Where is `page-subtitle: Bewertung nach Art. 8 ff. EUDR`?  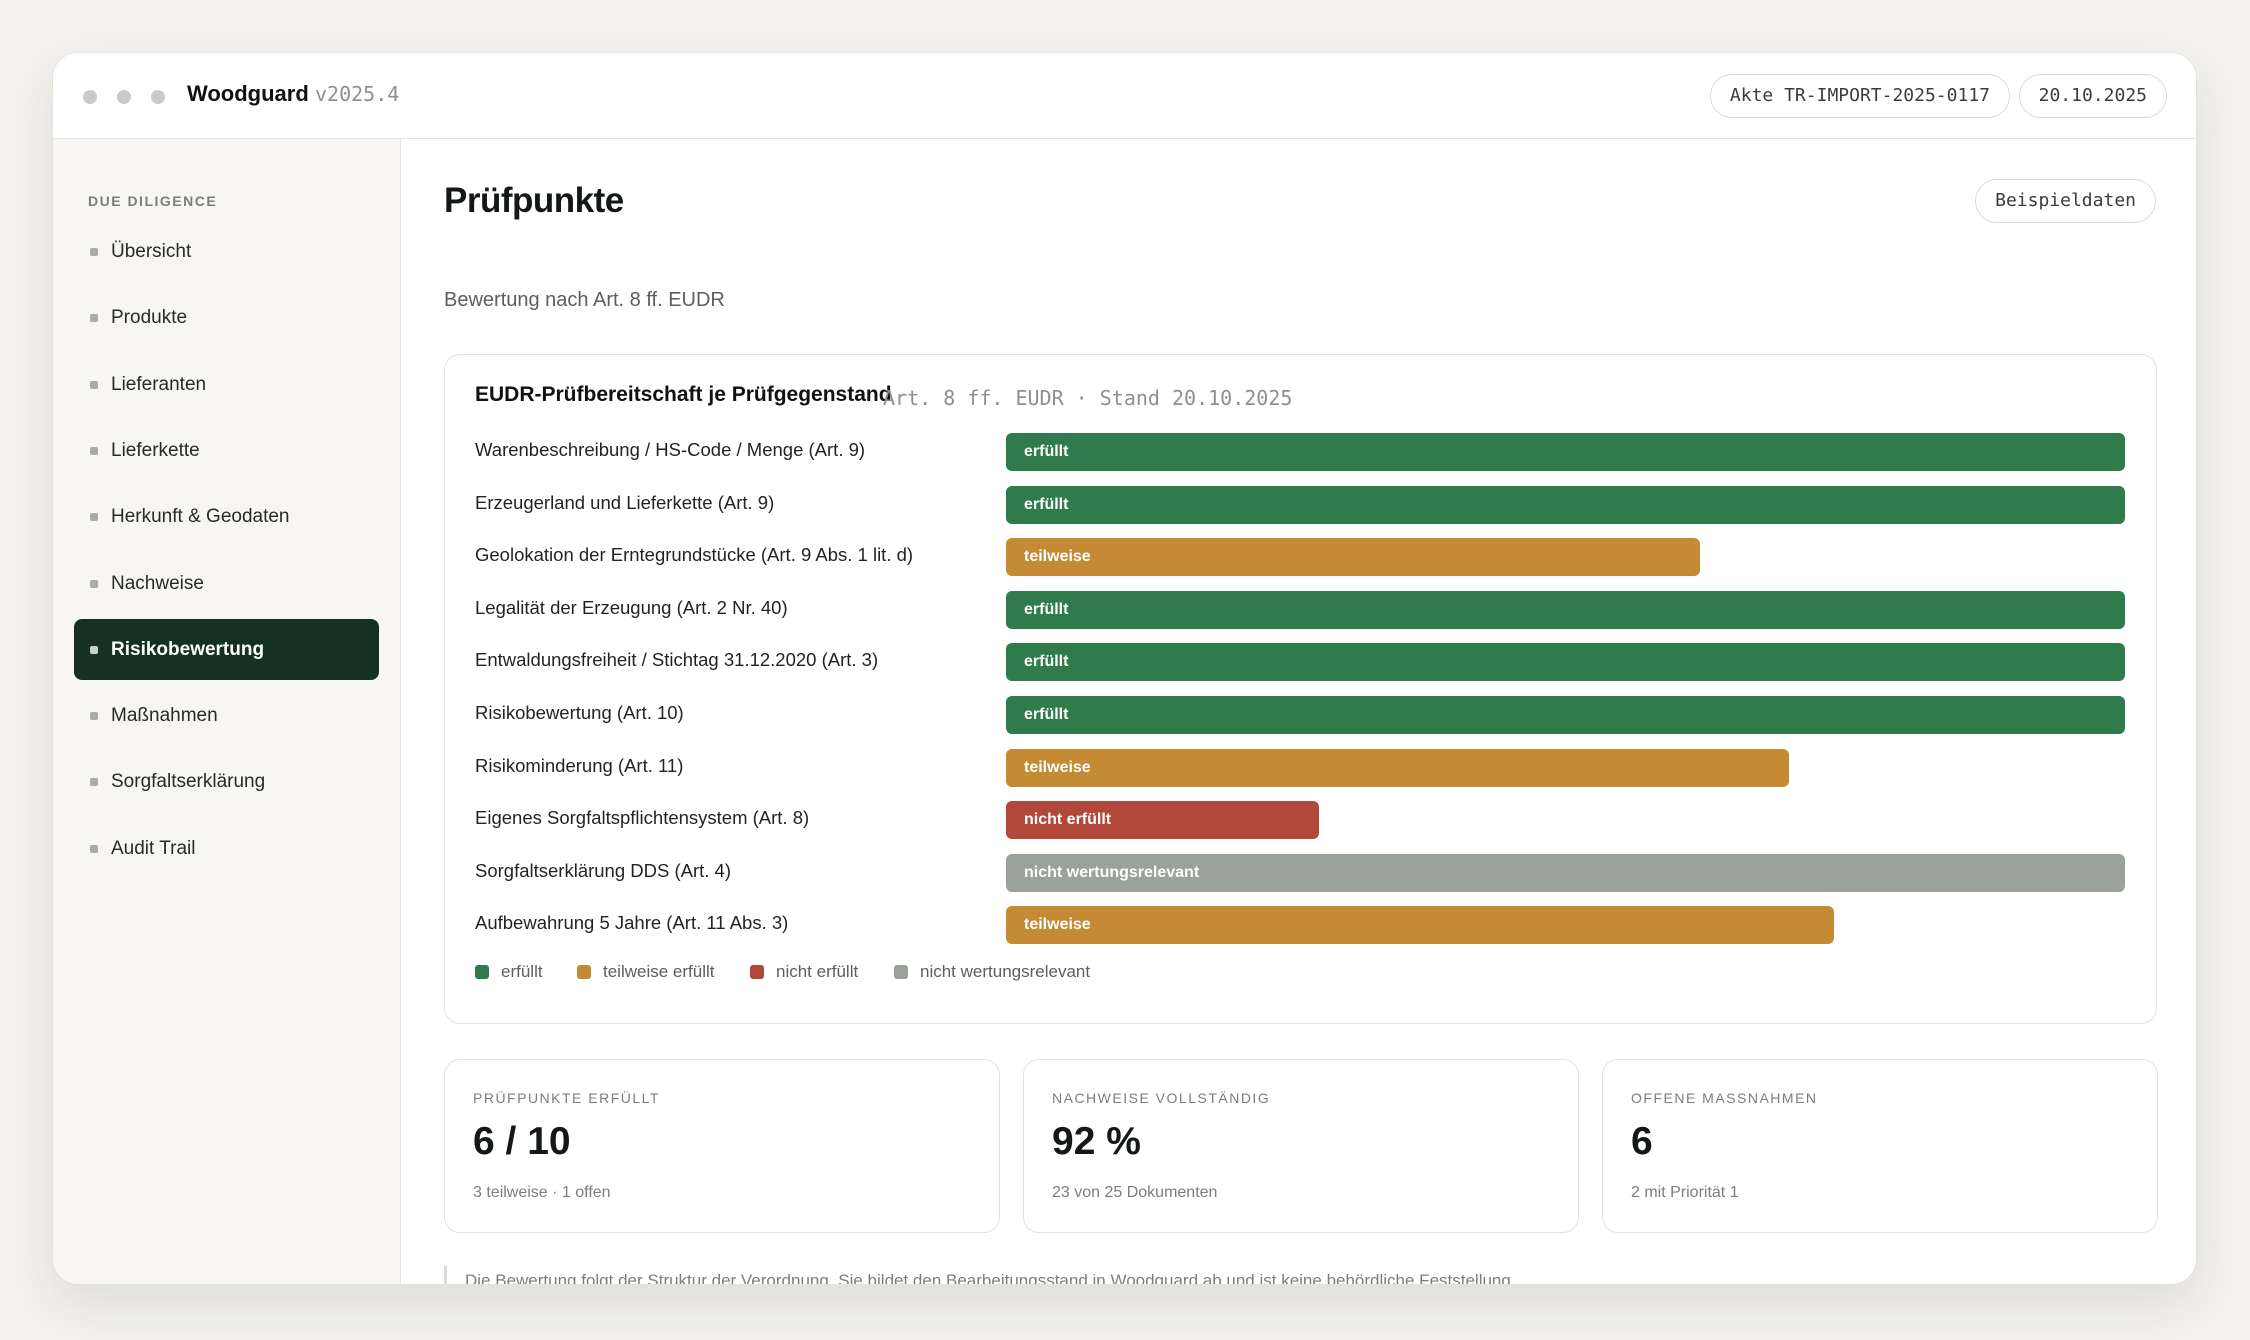 page-subtitle: Bewertung nach Art. 8 ff. EUDR is located at coordinates (584, 300).